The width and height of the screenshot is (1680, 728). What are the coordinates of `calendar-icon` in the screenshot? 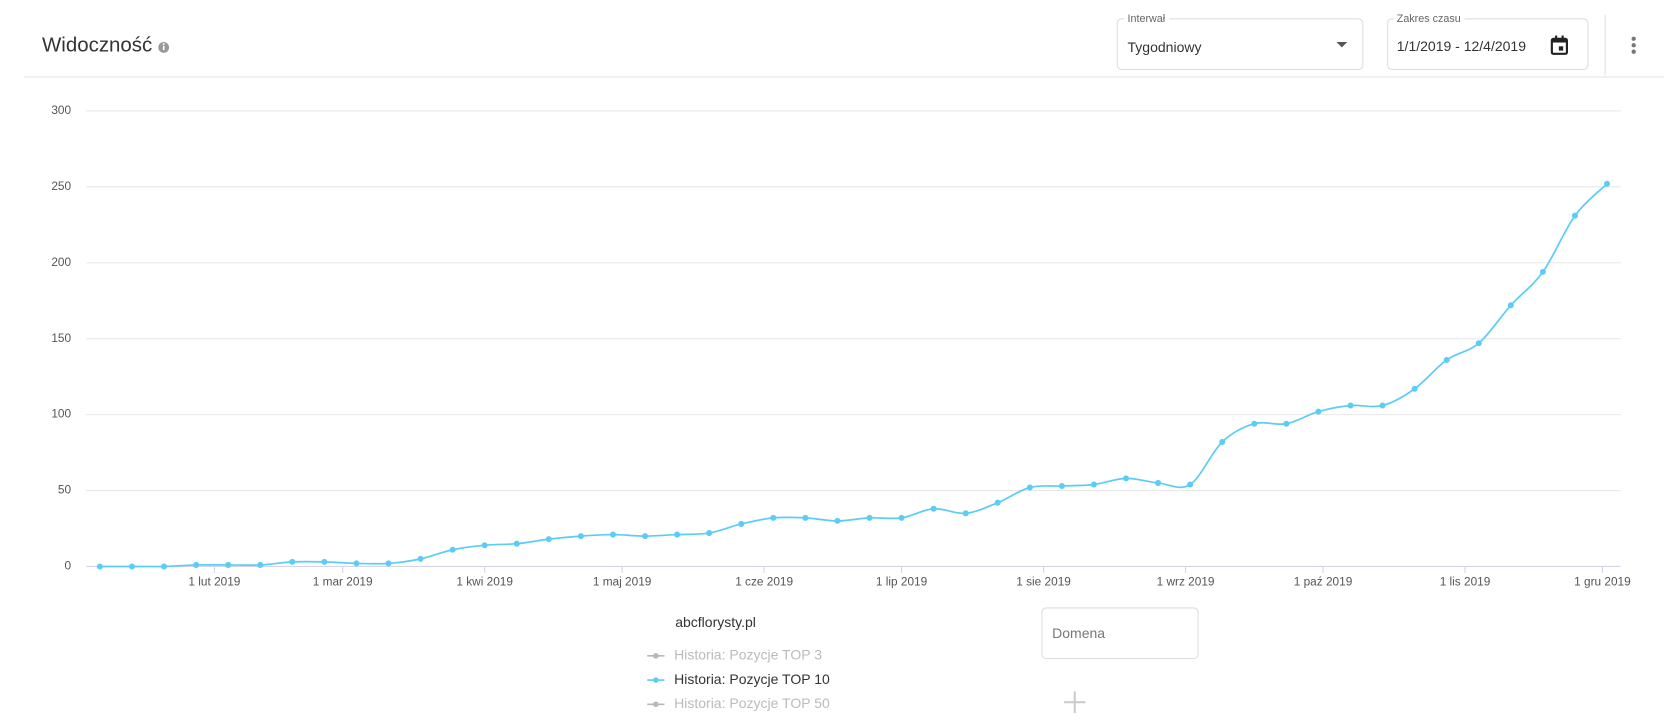 It's located at (1559, 45).